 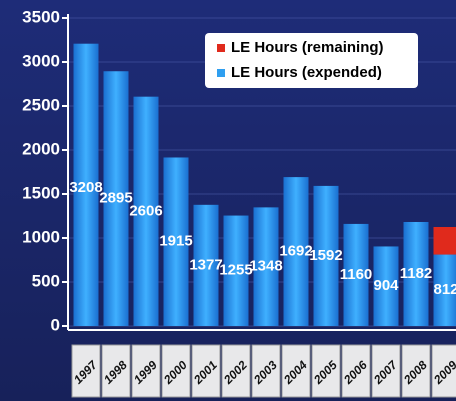 I want to click on x-tick-group: 2005, so click(x=325, y=371).